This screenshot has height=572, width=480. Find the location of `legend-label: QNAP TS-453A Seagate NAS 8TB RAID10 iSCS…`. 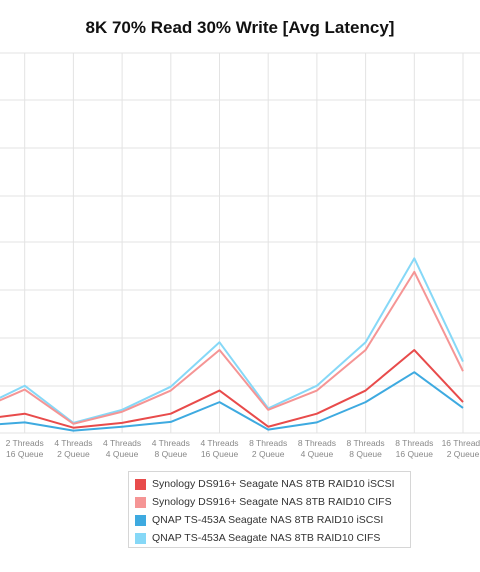

legend-label: QNAP TS-453A Seagate NAS 8TB RAID10 iSCS… is located at coordinates (268, 520).